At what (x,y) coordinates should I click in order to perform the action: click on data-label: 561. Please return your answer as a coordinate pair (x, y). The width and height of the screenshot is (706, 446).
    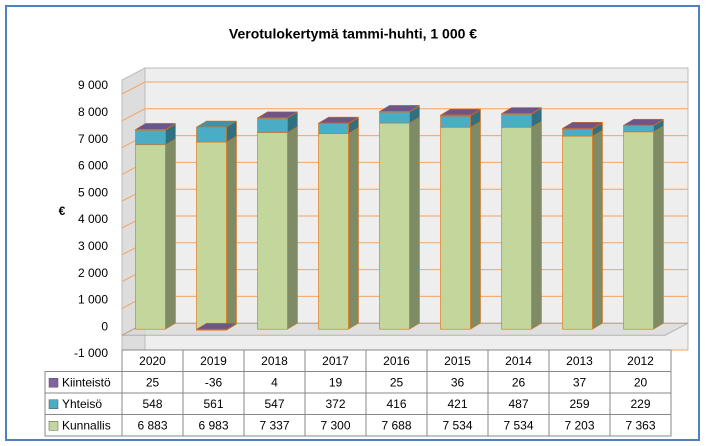
    Looking at the image, I should click on (213, 404).